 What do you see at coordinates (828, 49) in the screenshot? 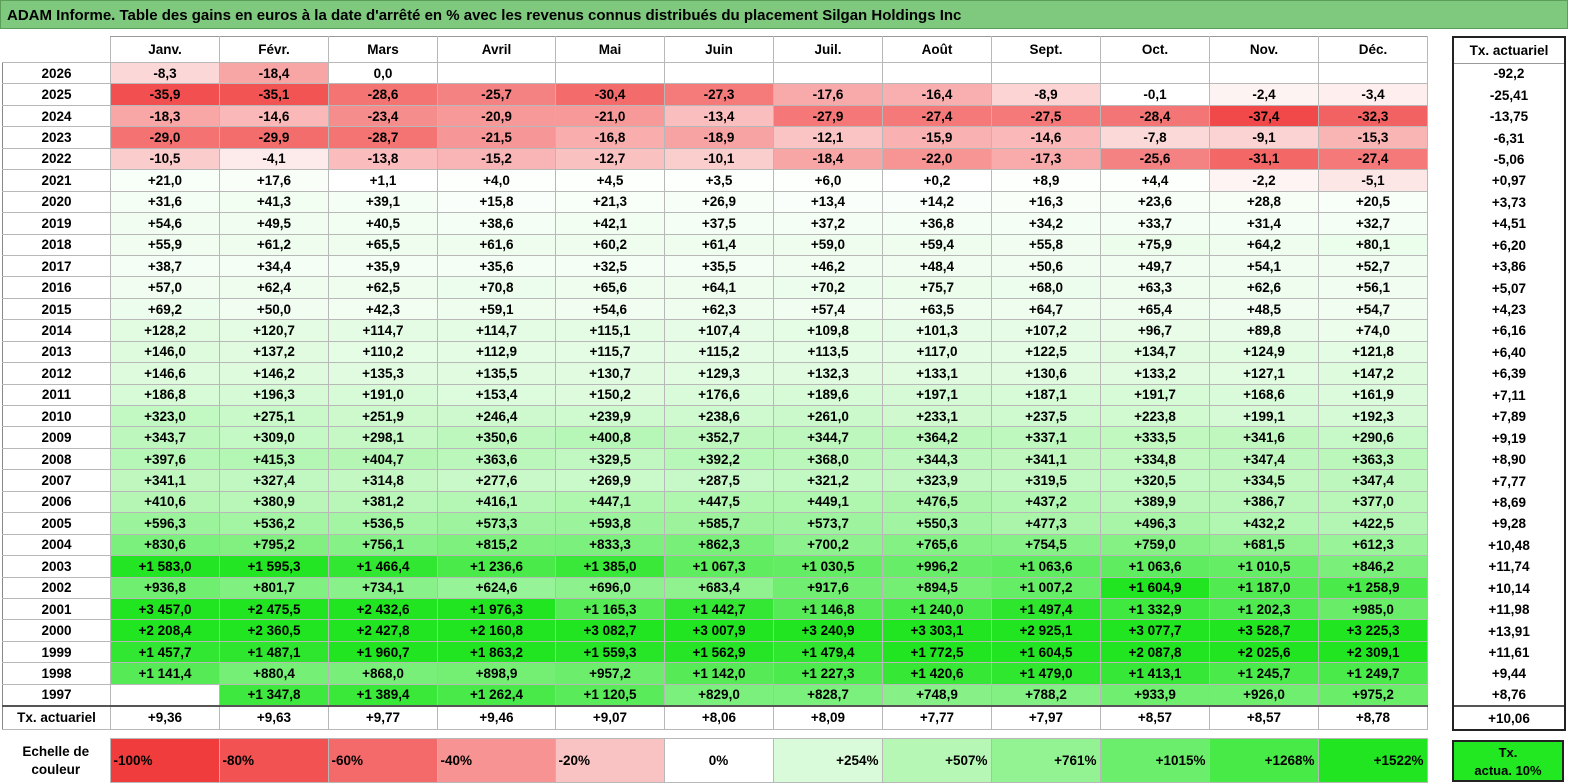
I see `month-header: Juil.` at bounding box center [828, 49].